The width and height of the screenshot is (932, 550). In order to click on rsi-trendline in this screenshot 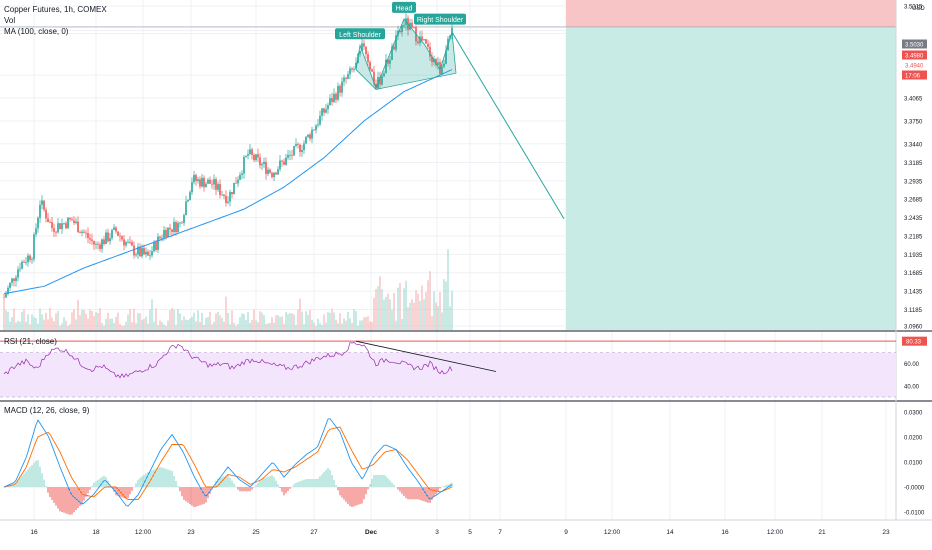, I will do `click(426, 356)`.